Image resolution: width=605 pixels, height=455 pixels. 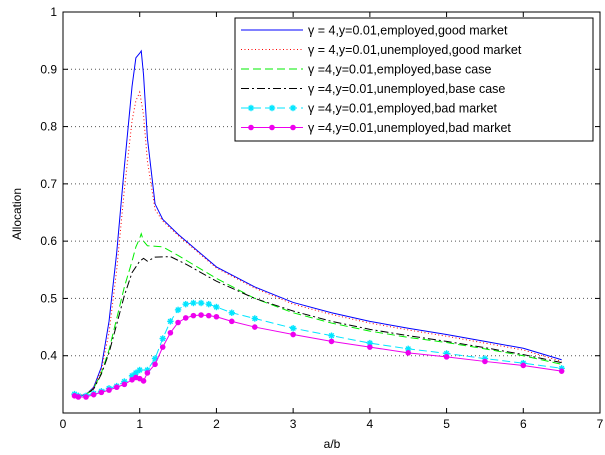 What do you see at coordinates (48, 184) in the screenshot?
I see `y-tick-label: 0.7` at bounding box center [48, 184].